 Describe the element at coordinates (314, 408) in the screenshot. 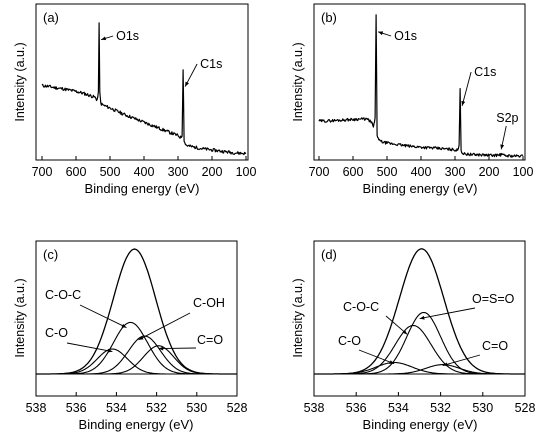

I see `panel-d-xtick-label-538: 538` at that location.